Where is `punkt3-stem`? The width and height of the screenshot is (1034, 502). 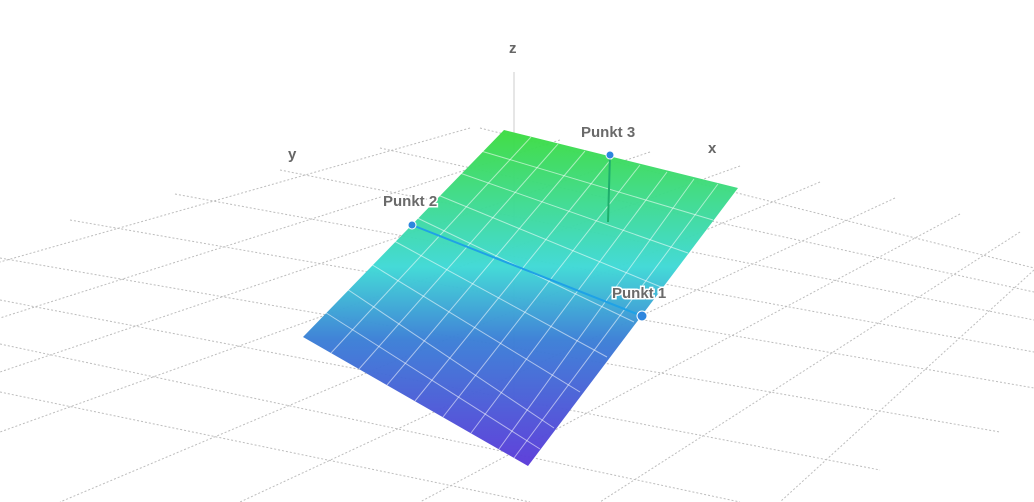 punkt3-stem is located at coordinates (609, 188).